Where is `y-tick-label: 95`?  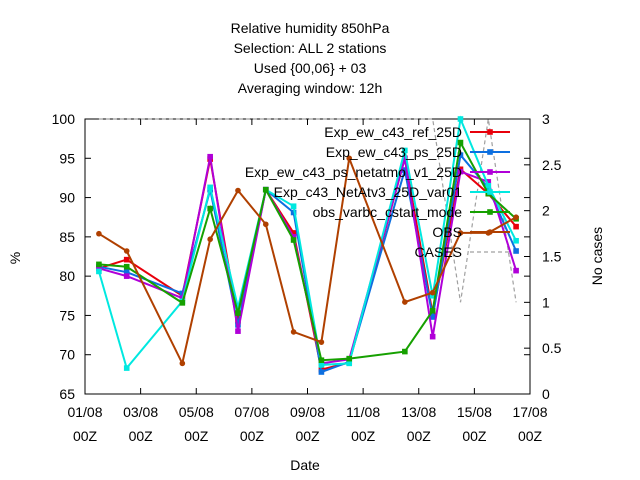
y-tick-label: 95 is located at coordinates (67, 158).